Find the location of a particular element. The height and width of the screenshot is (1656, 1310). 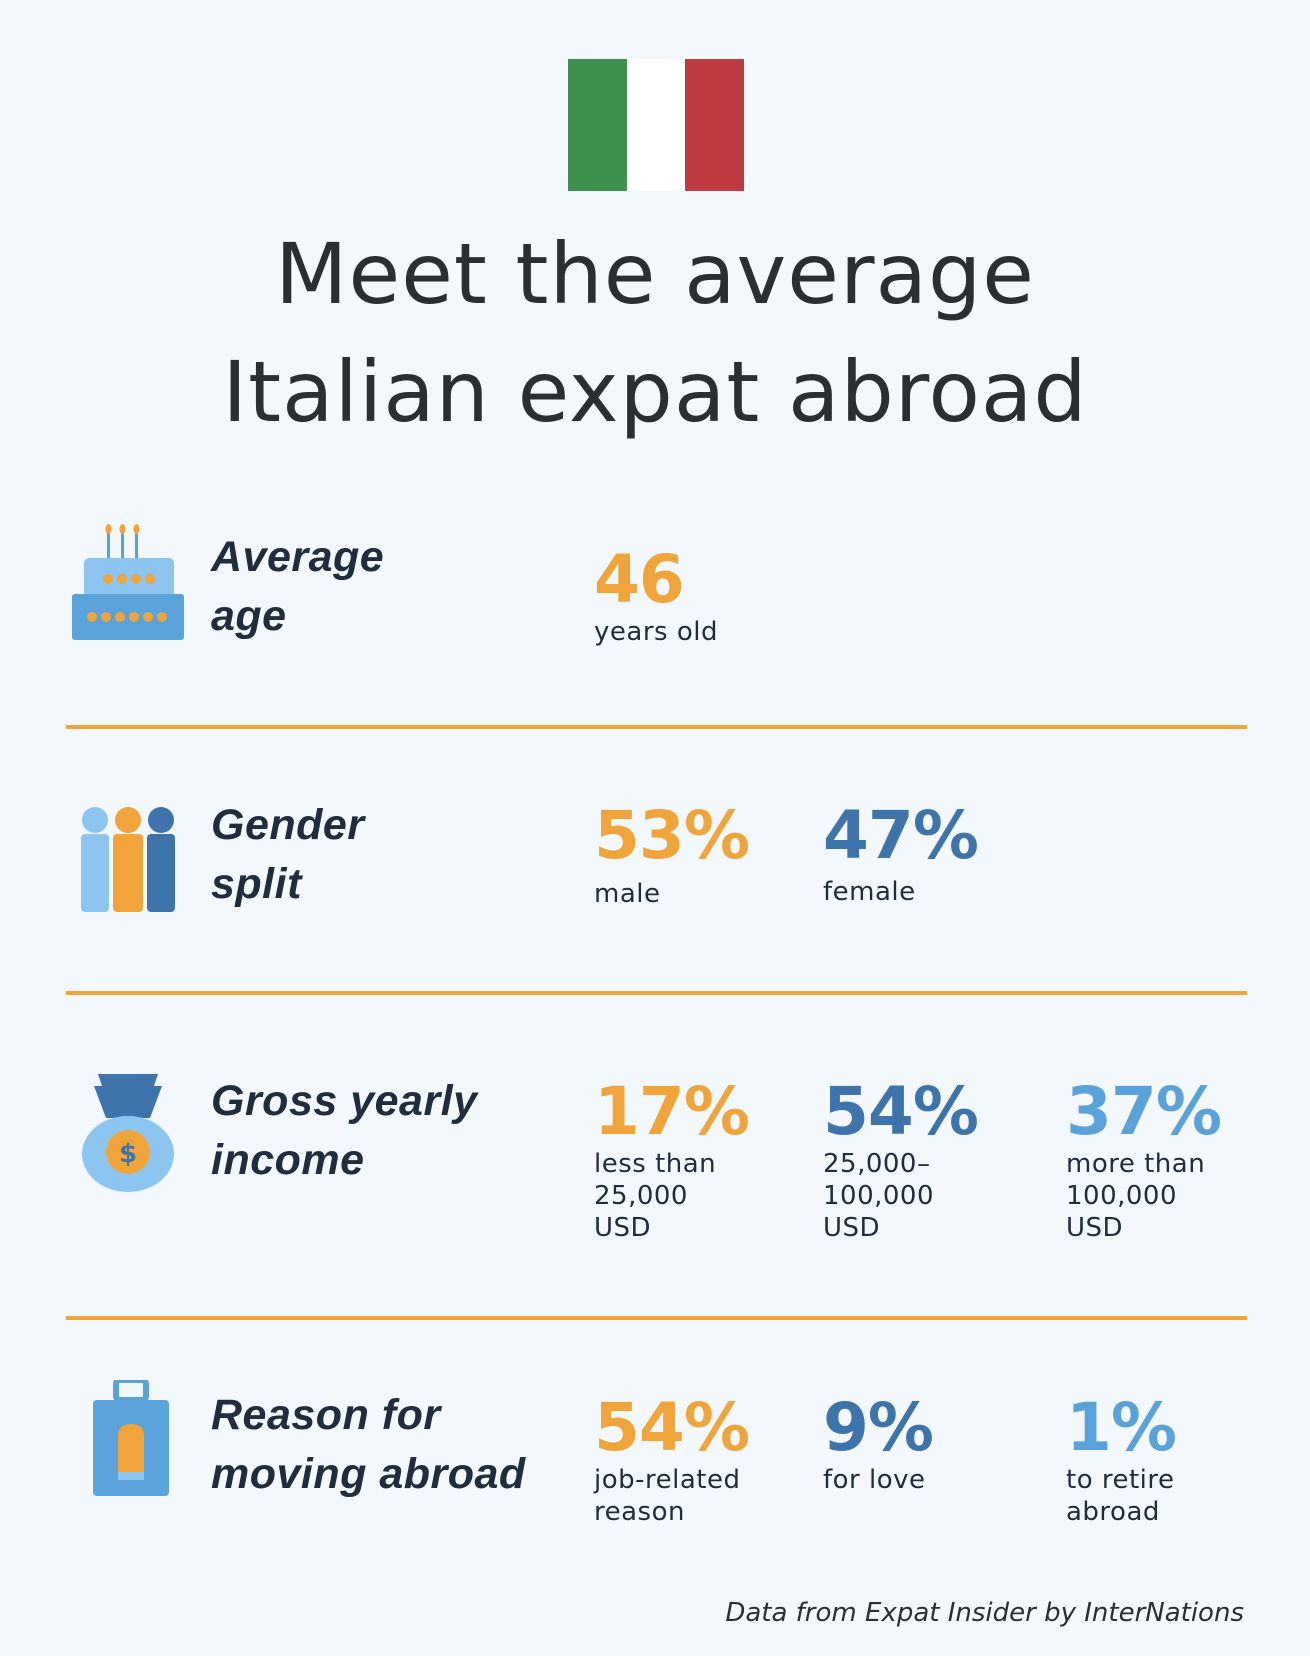

reason-stat-job: 54% job-related reason is located at coordinates (672, 1458).